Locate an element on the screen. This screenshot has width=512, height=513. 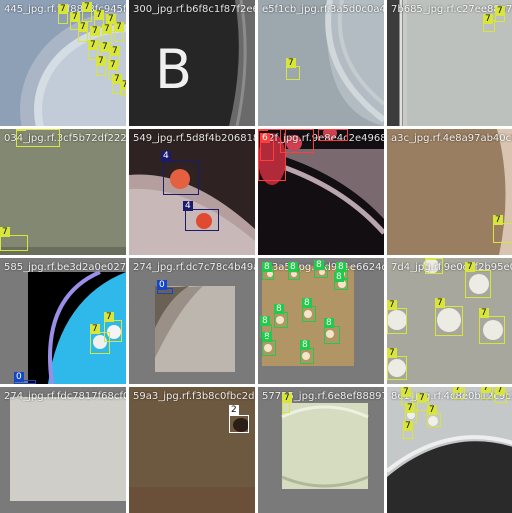
image-tile: 59a3_jpg.rf.f3b8c0fbc2d36 2 is located at coordinates (192, 450).